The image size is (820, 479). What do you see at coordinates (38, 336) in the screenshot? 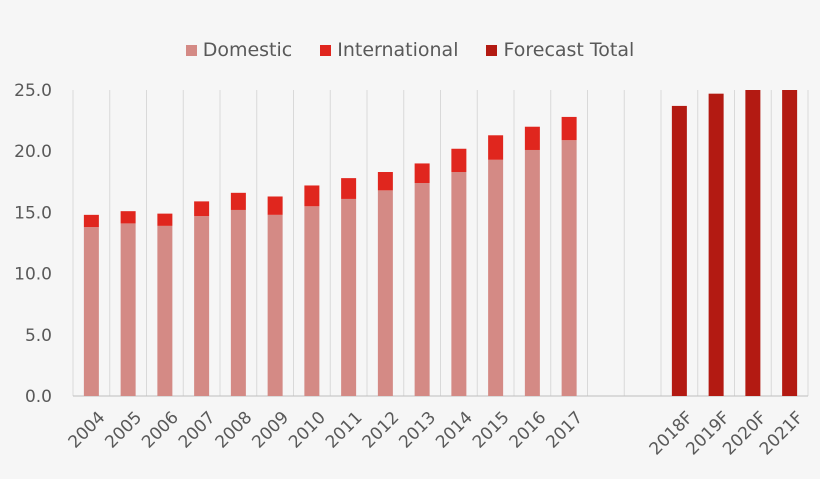
I see `y-tick-label: 5.0` at bounding box center [38, 336].